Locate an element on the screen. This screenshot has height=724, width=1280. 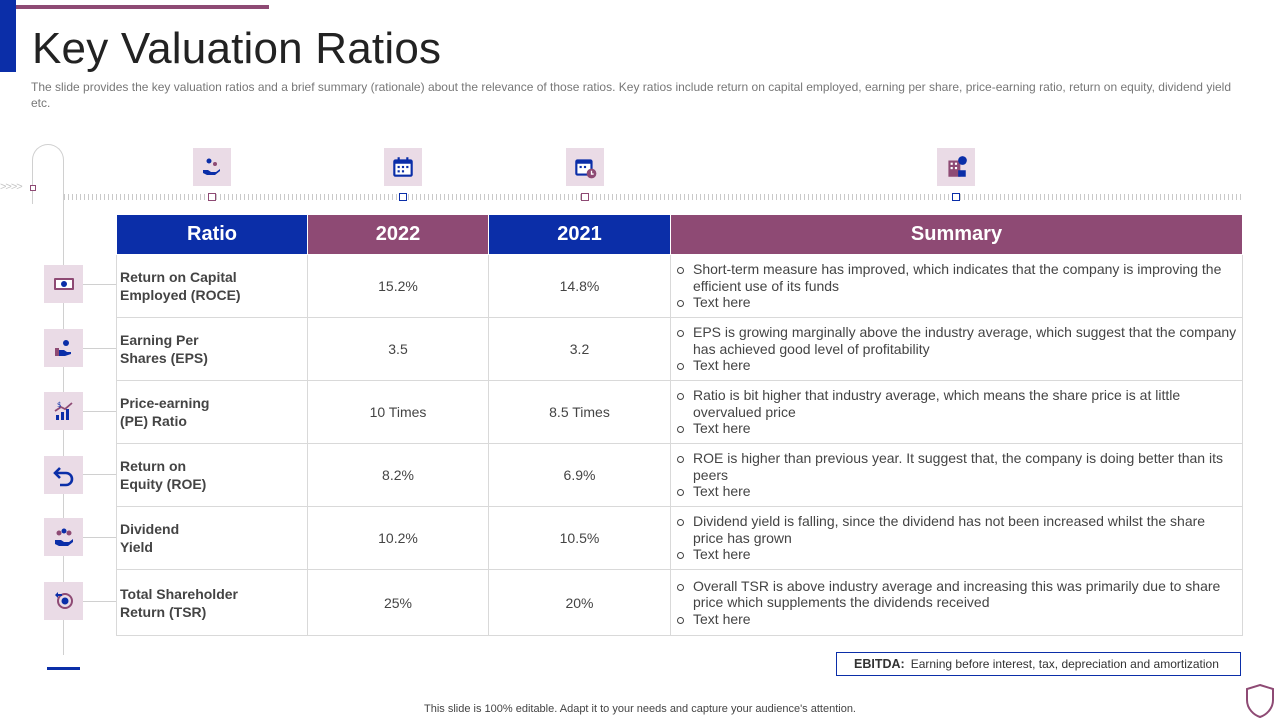
money-bill-icon is located at coordinates (63, 284).